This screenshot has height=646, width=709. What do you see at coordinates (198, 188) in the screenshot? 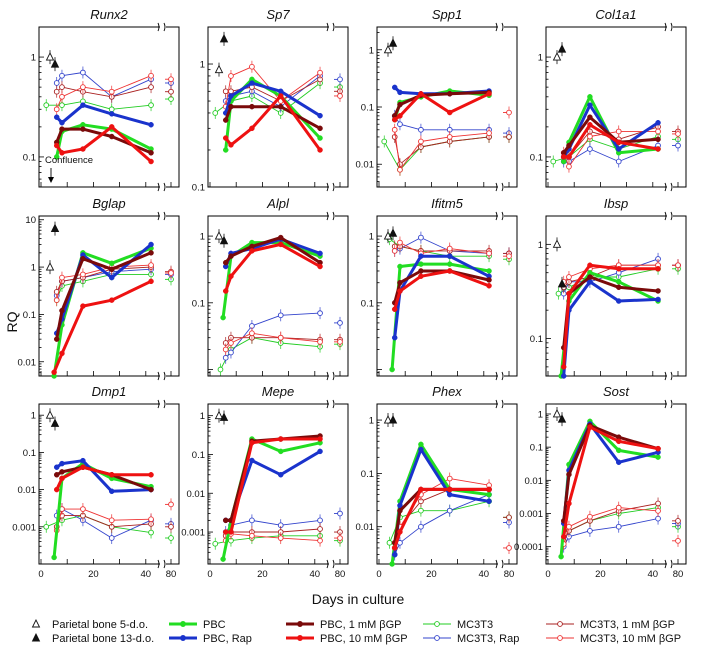
I see `y-tick-label: 0.1` at bounding box center [198, 188].